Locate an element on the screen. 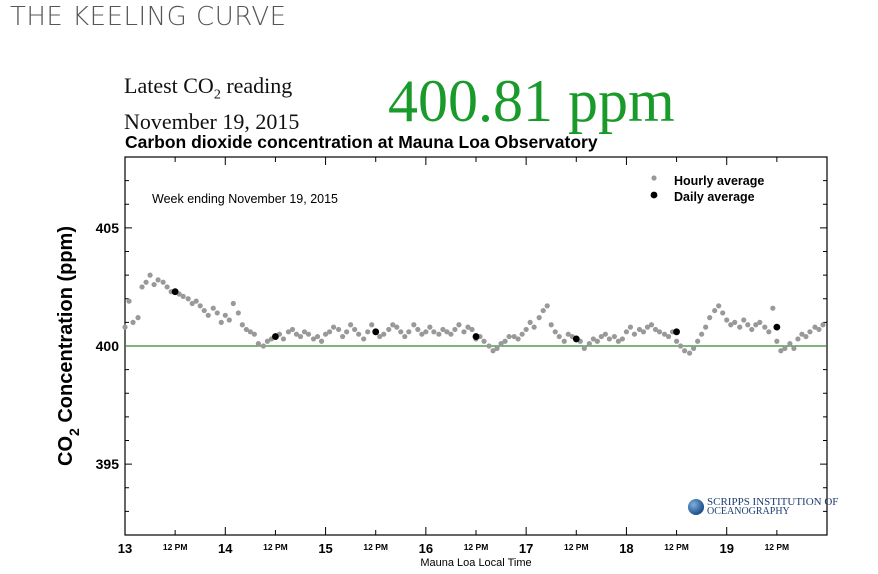  y-tick-label: 400 is located at coordinates (108, 346).